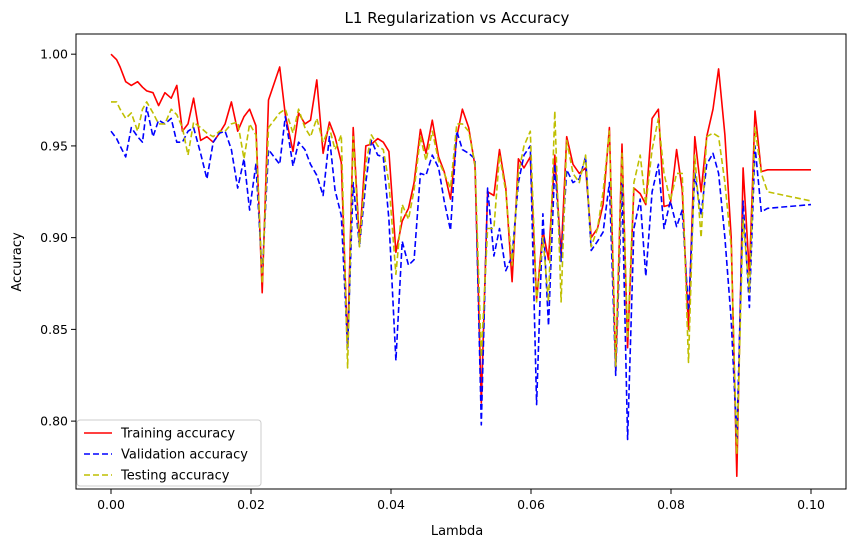  I want to click on y-tick-label: 1.00, so click(54, 54).